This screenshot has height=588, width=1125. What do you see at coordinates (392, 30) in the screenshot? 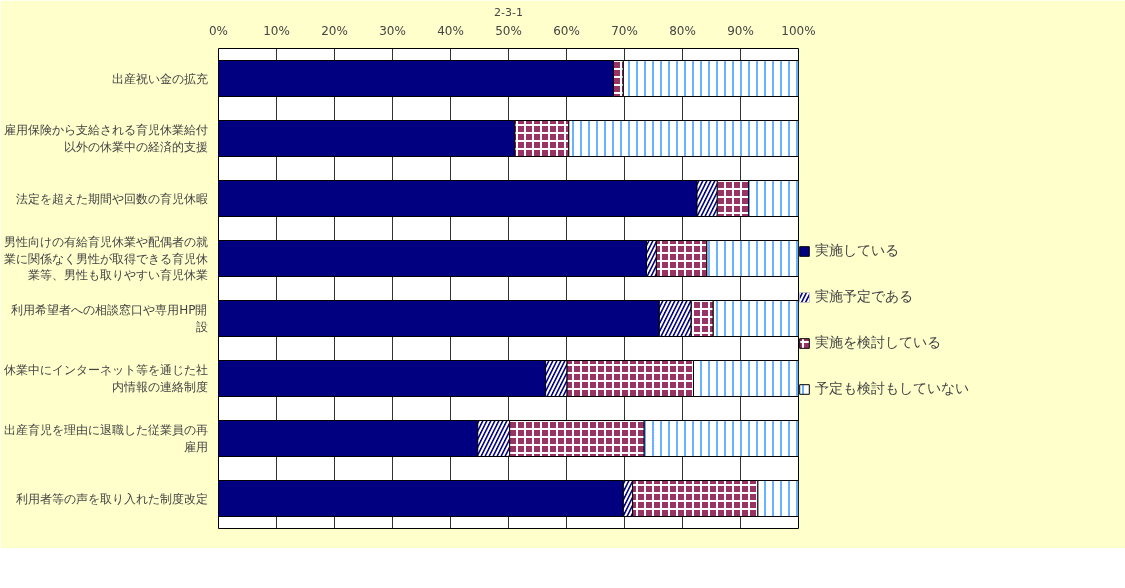
I see `x-tick-label: 30%` at bounding box center [392, 30].